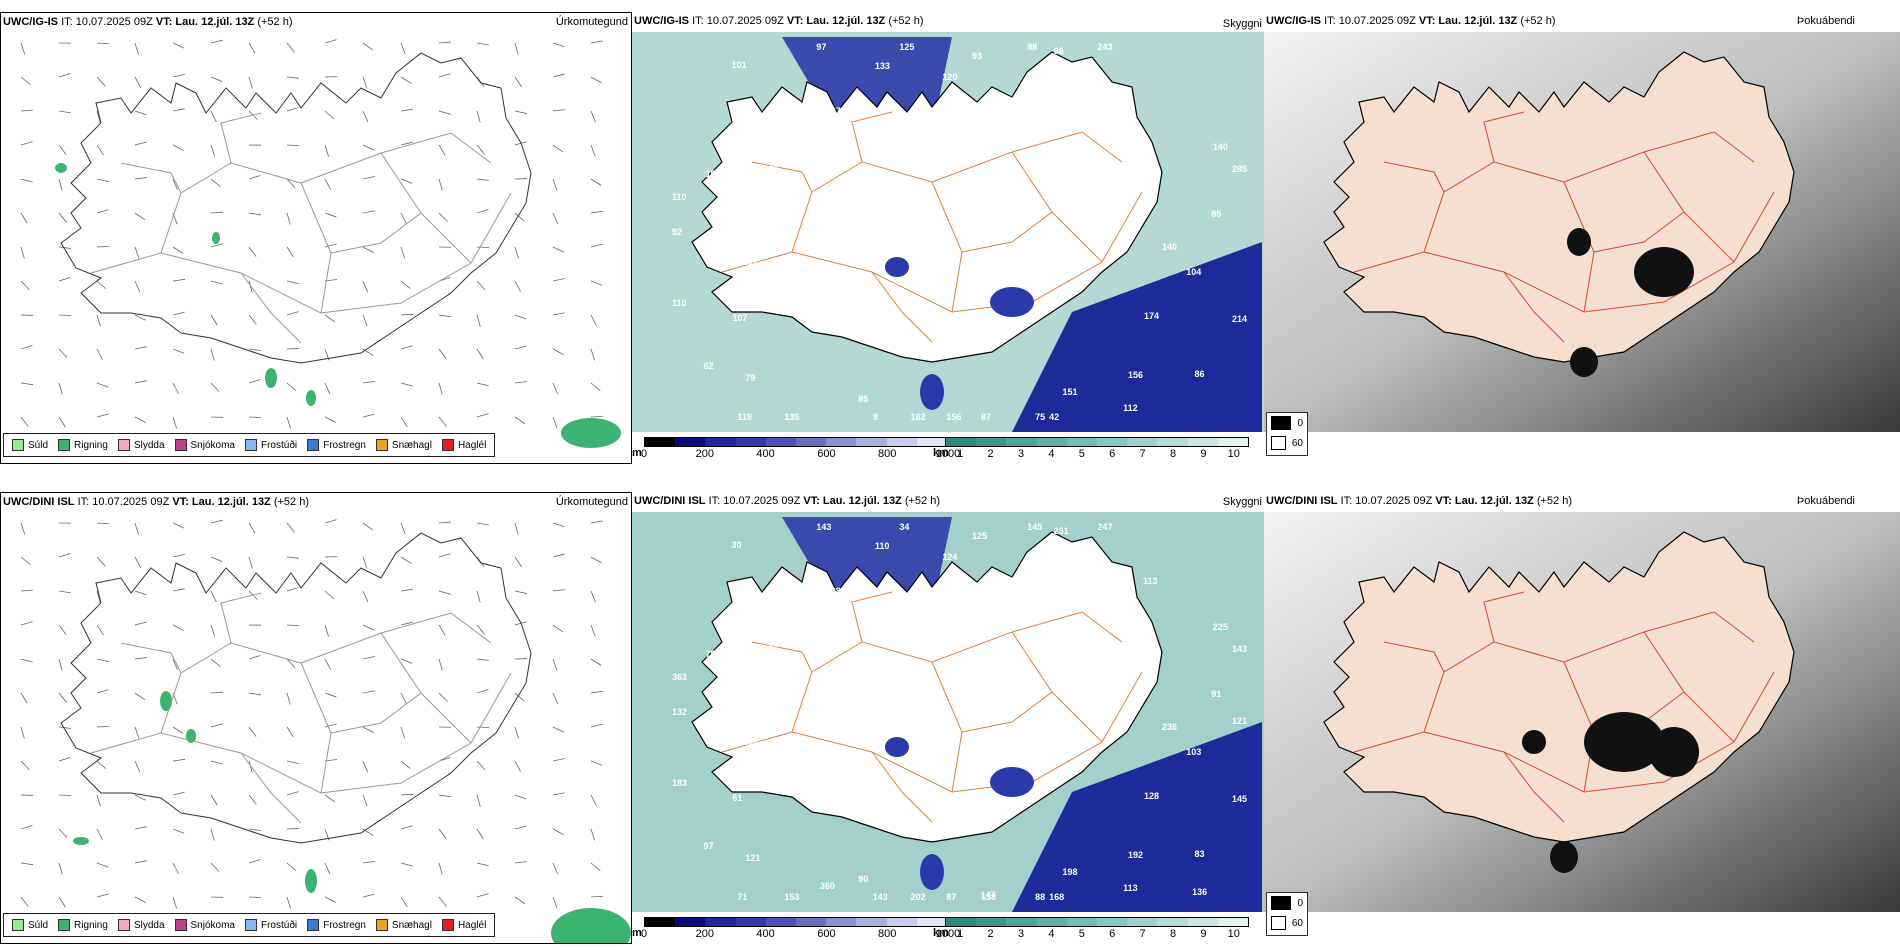 This screenshot has width=1900, height=950. Describe the element at coordinates (141, 925) in the screenshot. I see `legend-item-2: Slydda` at that location.